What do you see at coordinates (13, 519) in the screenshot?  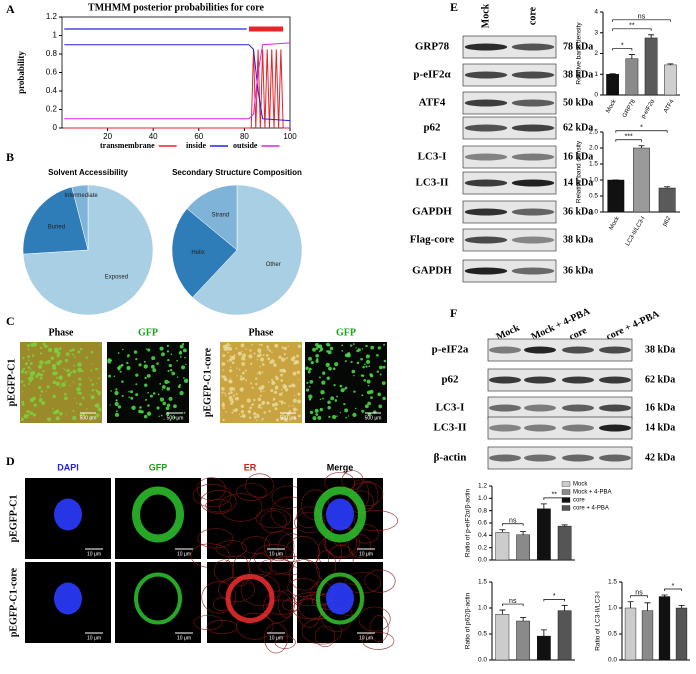 I see `row-label: pEGFP-C1` at bounding box center [13, 519].